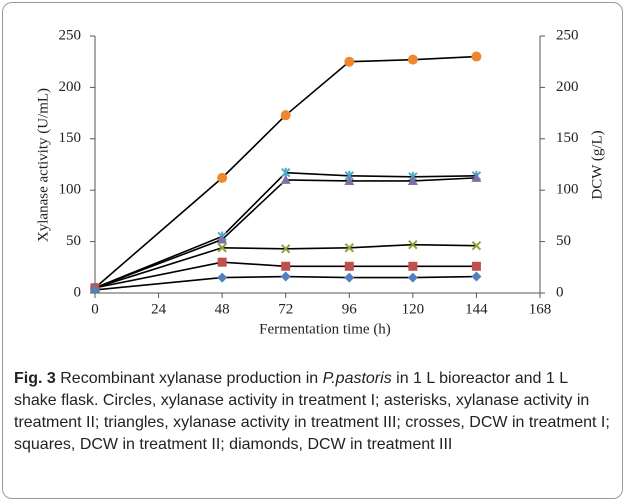 This screenshot has width=627, height=503. What do you see at coordinates (35, 378) in the screenshot?
I see `caption-label: Fig. 3` at bounding box center [35, 378].